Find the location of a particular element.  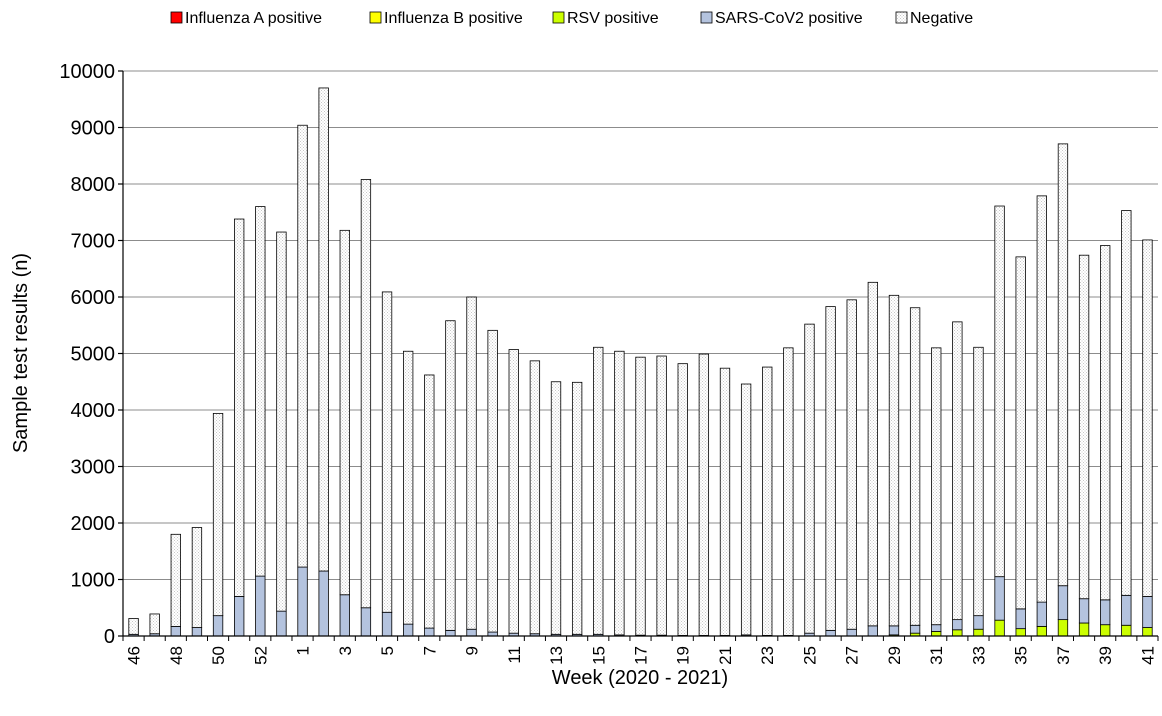

x-tick-label: 21 is located at coordinates (725, 655).